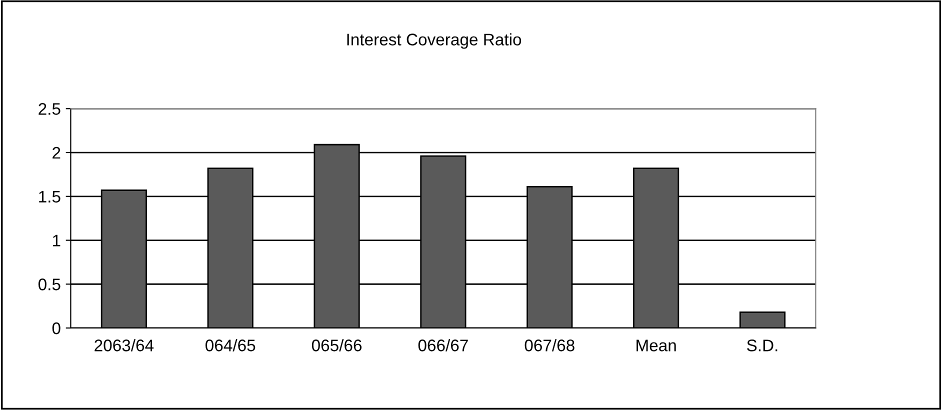  What do you see at coordinates (434, 41) in the screenshot?
I see `chart-title: Interest Coverage Ratio` at bounding box center [434, 41].